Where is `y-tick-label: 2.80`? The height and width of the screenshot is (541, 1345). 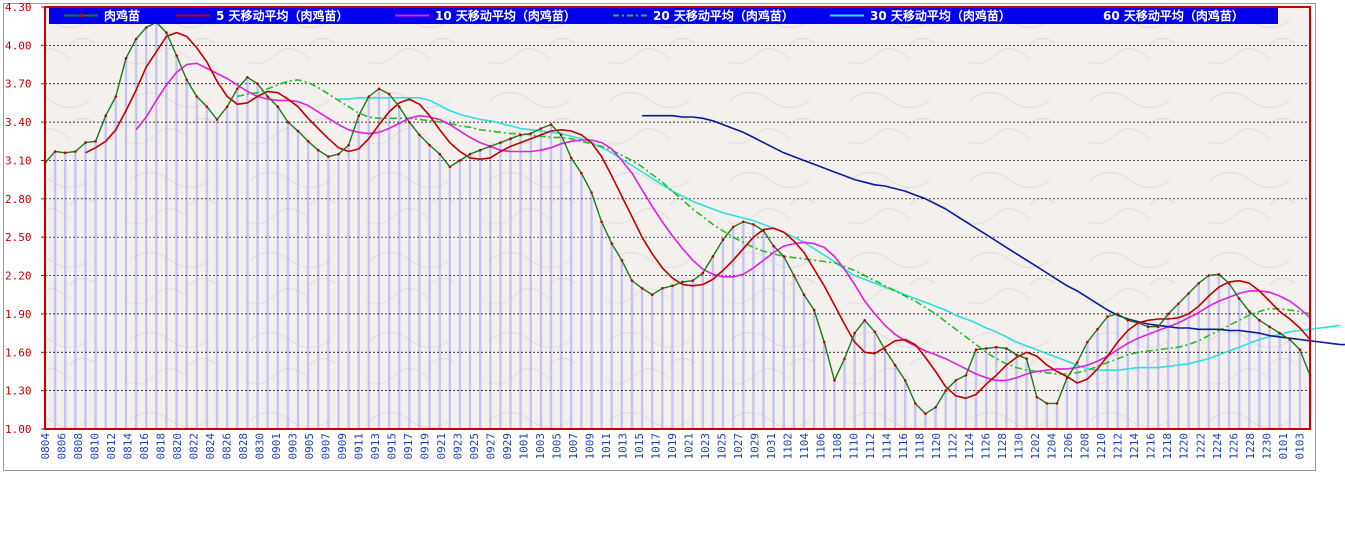
y-tick-label: 2.80 is located at coordinates (18, 199).